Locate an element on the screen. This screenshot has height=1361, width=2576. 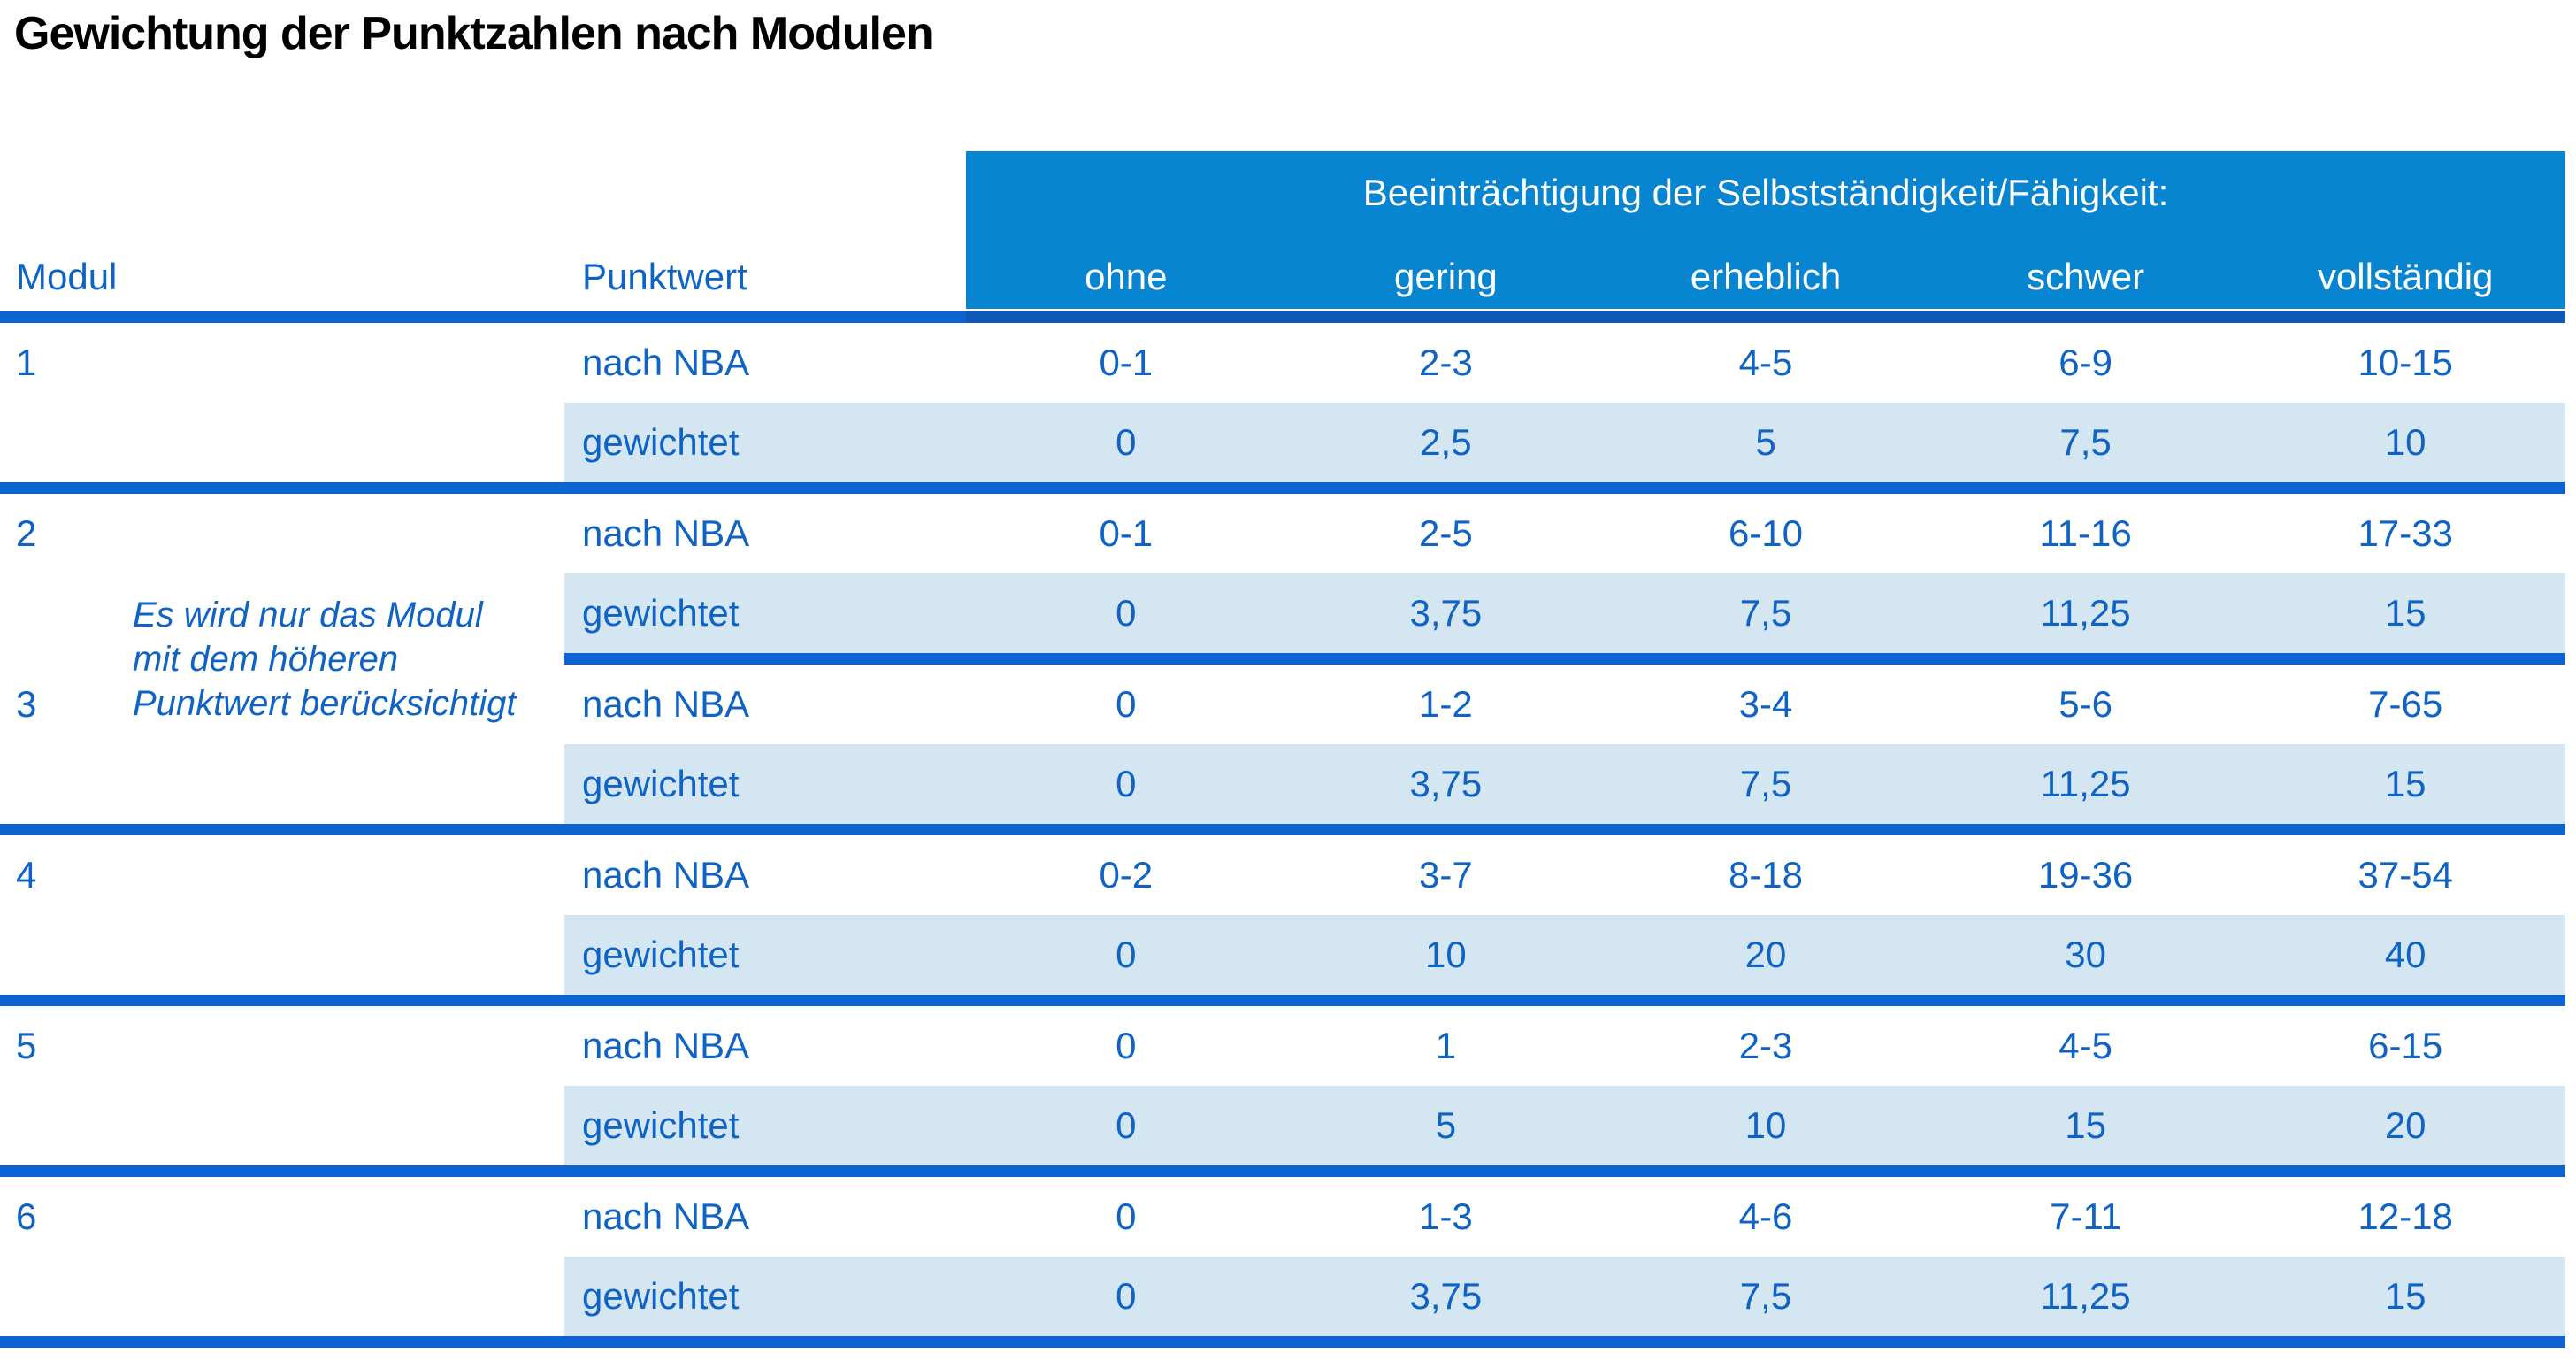
score-cell: 30 is located at coordinates (2085, 954).